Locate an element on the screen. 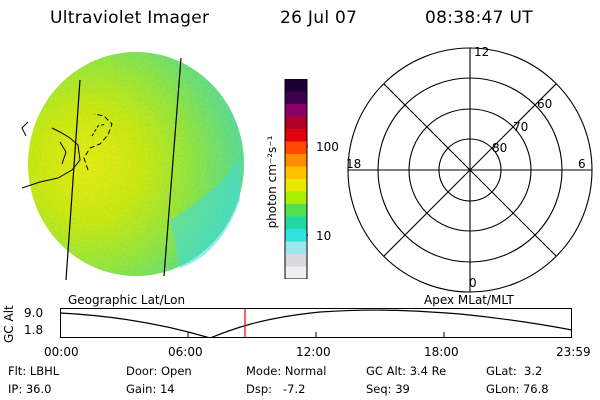  app-title: Ultraviolet Imager is located at coordinates (130, 18).